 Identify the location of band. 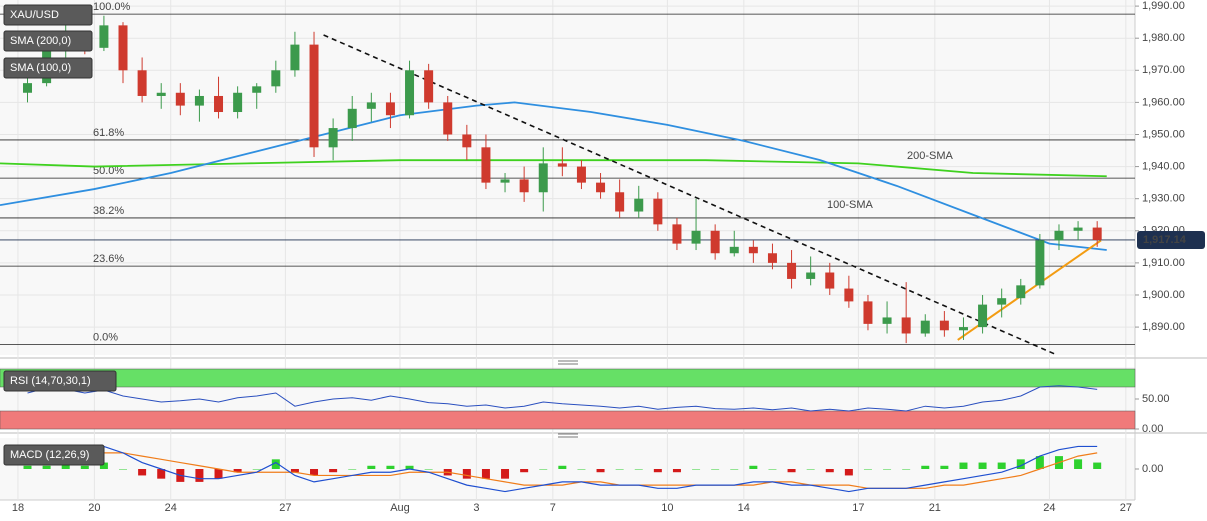
(568, 378).